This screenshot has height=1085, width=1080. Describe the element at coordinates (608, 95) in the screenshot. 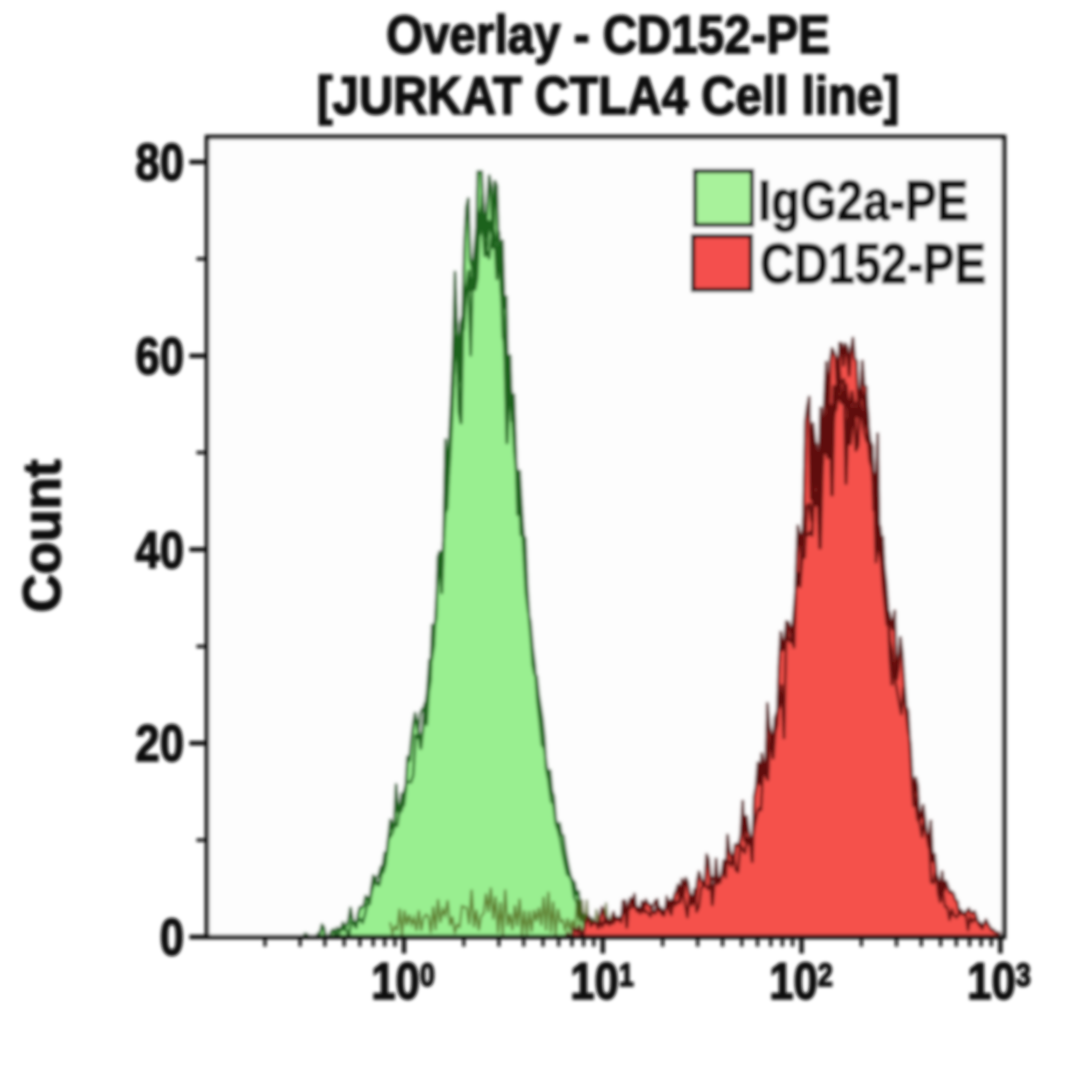

I see `svg-text: [JURKAT CTLA4 Cell line]` at that location.